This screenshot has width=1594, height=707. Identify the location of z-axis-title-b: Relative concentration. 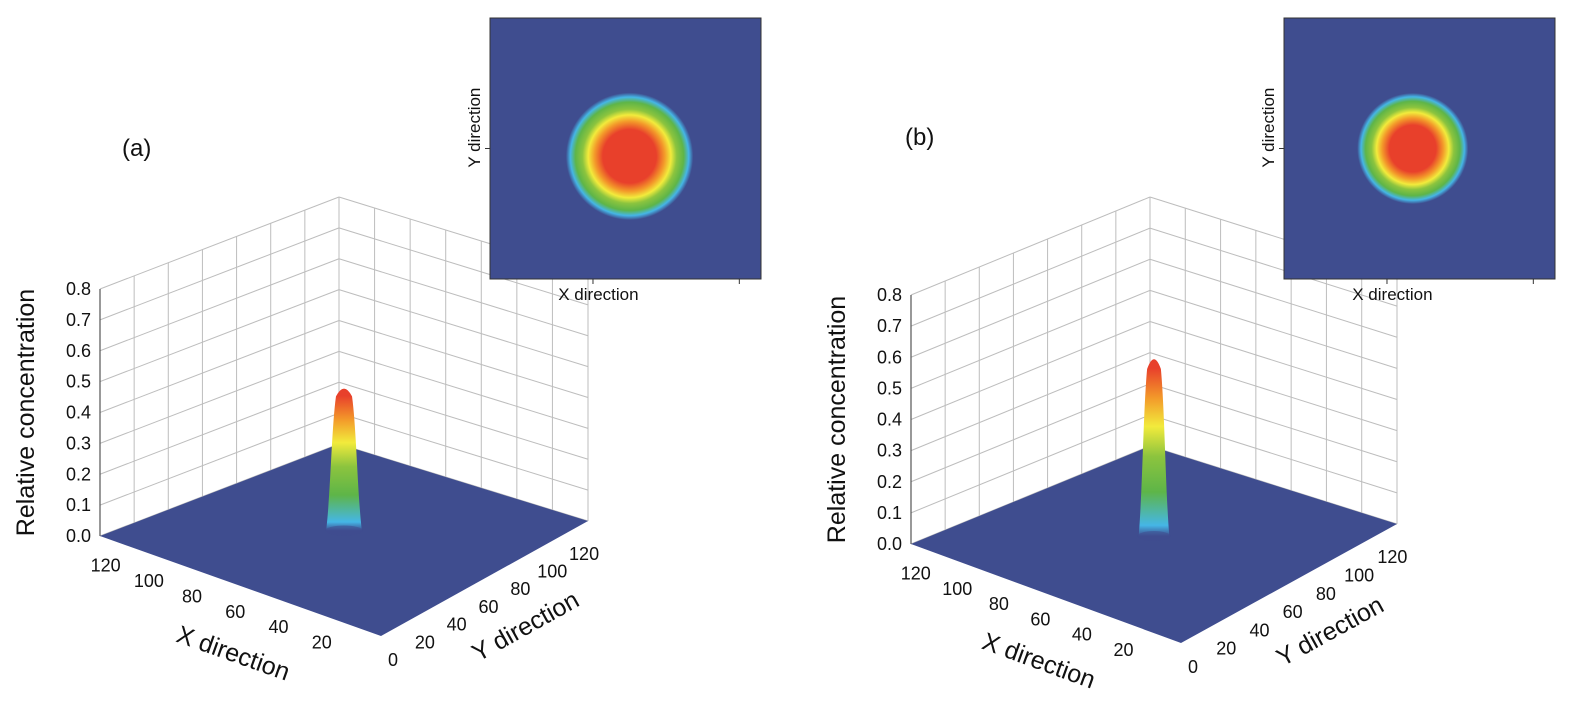
(837, 419).